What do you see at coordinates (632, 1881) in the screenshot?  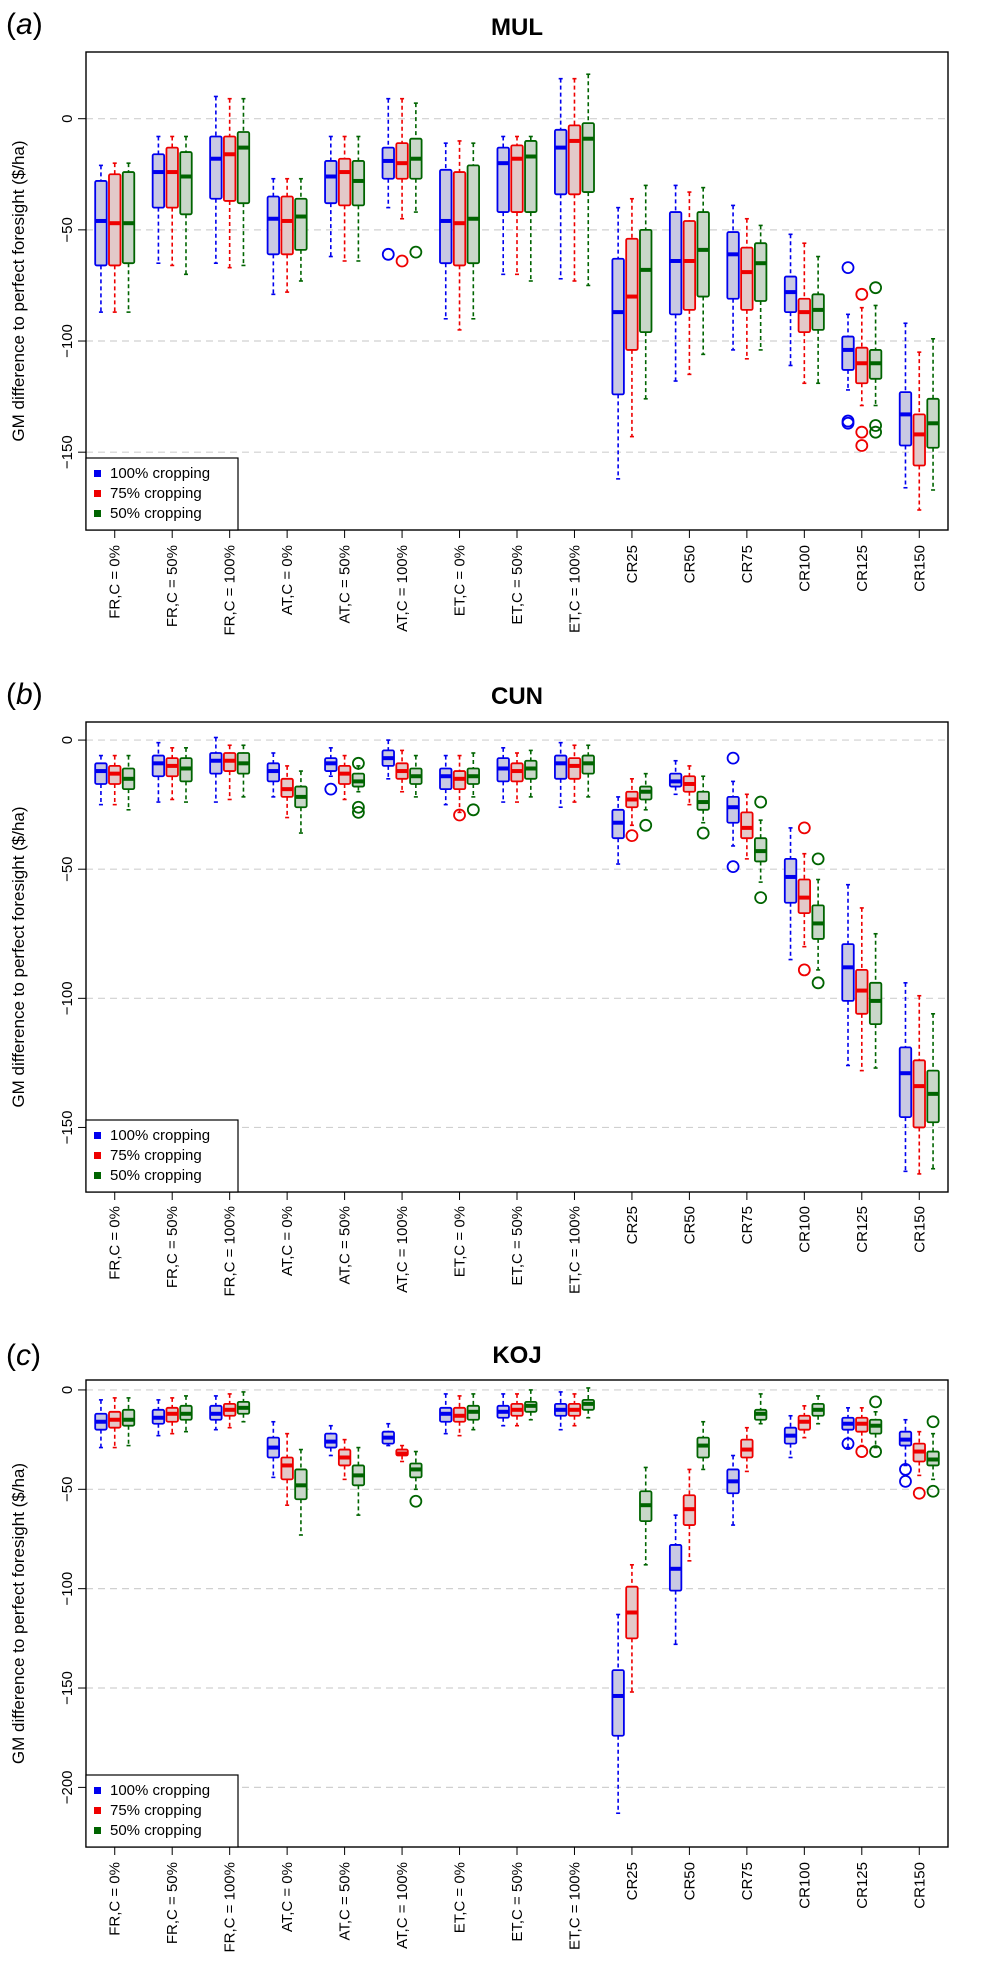 I see `x-tick-label: CR25` at bounding box center [632, 1881].